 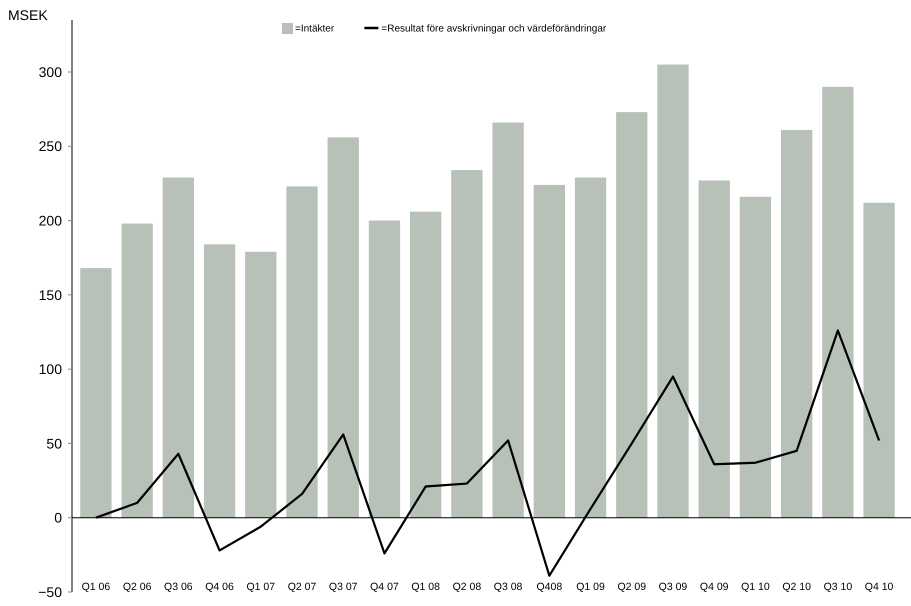 What do you see at coordinates (28, 15) in the screenshot?
I see `y-axis-title: MSEK` at bounding box center [28, 15].